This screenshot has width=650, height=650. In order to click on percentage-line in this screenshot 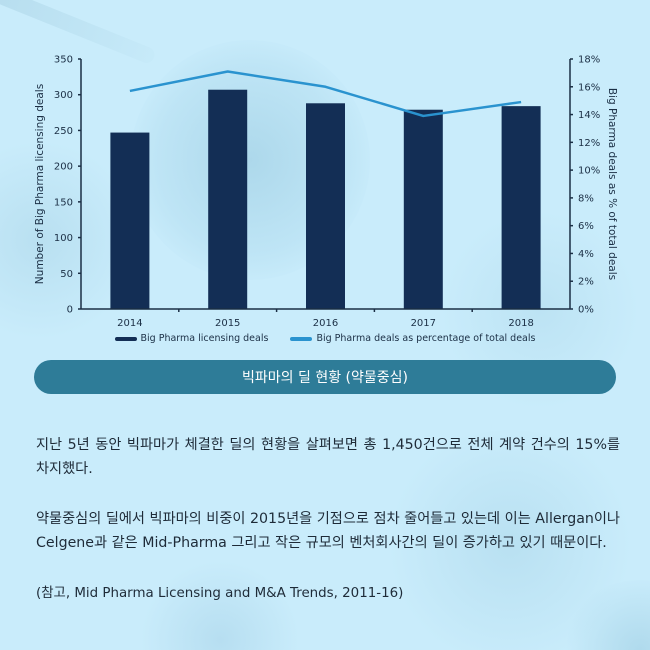, I will do `click(325, 94)`.